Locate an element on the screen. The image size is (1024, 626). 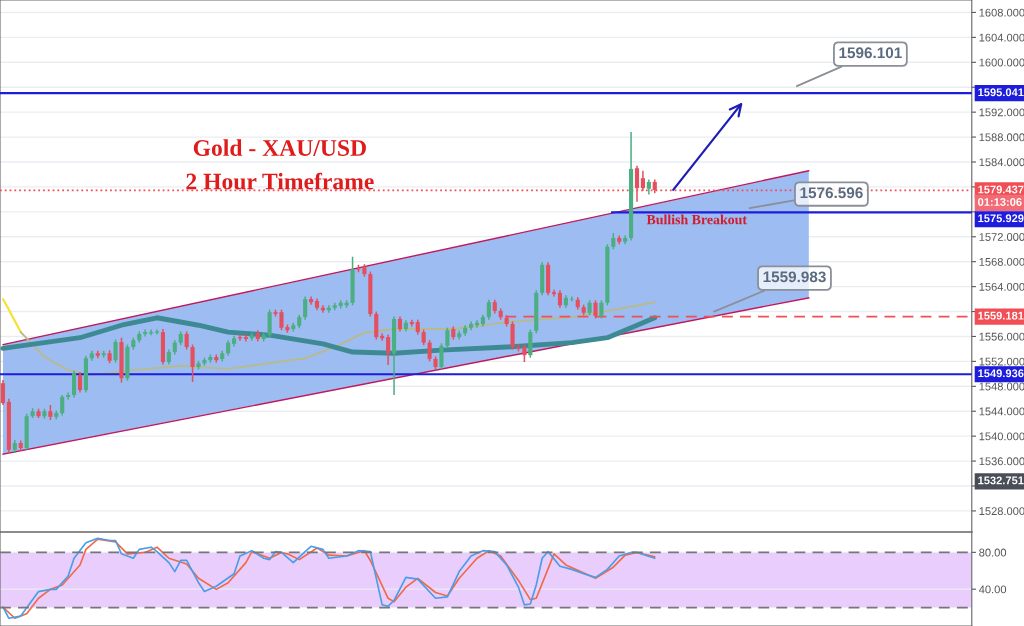
y-tick-label: 1568.000 is located at coordinates (1001, 261).